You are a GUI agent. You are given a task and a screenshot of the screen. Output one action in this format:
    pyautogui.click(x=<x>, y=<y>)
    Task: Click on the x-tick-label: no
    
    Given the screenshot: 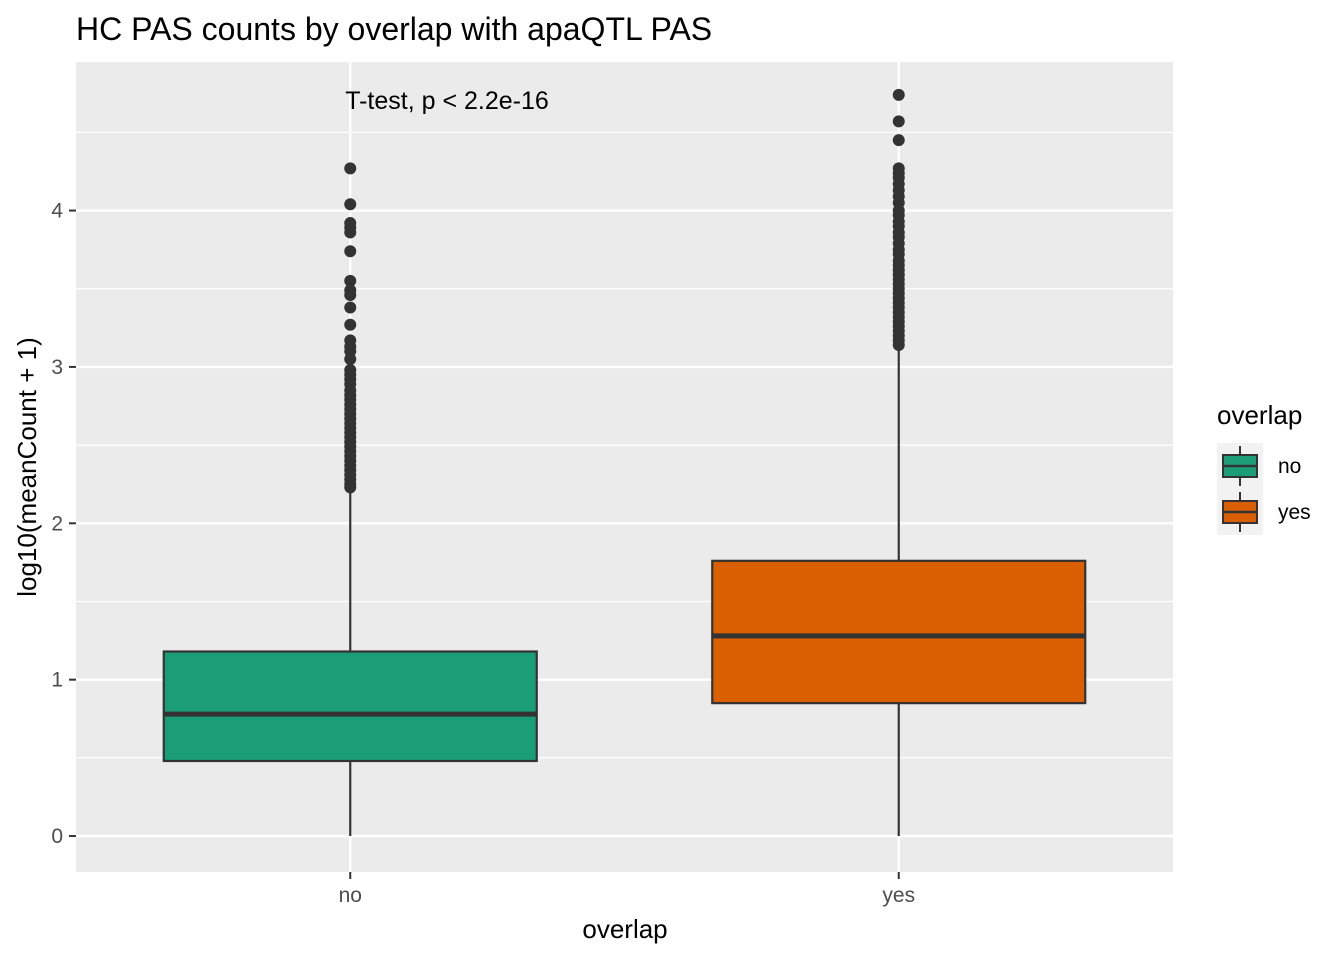 What is the action you would take?
    pyautogui.click(x=350, y=895)
    